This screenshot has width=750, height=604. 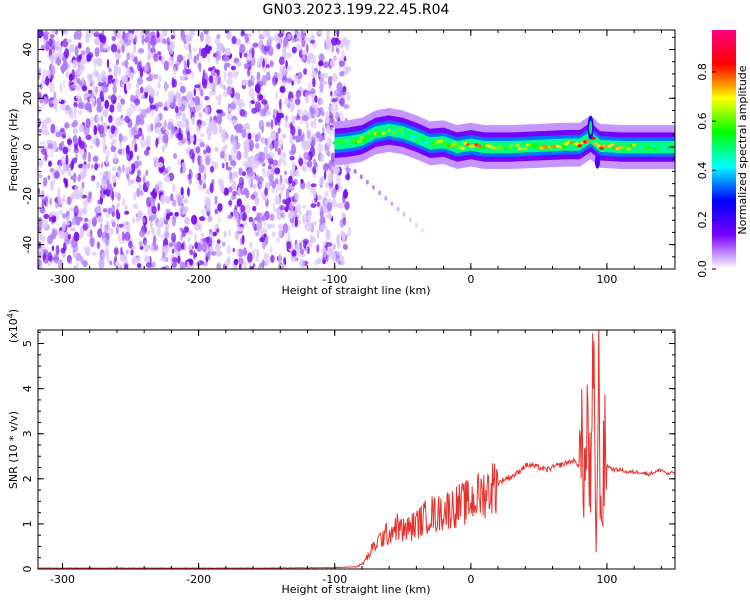 What do you see at coordinates (27, 196) in the screenshot?
I see `y-tick-label: -20` at bounding box center [27, 196].